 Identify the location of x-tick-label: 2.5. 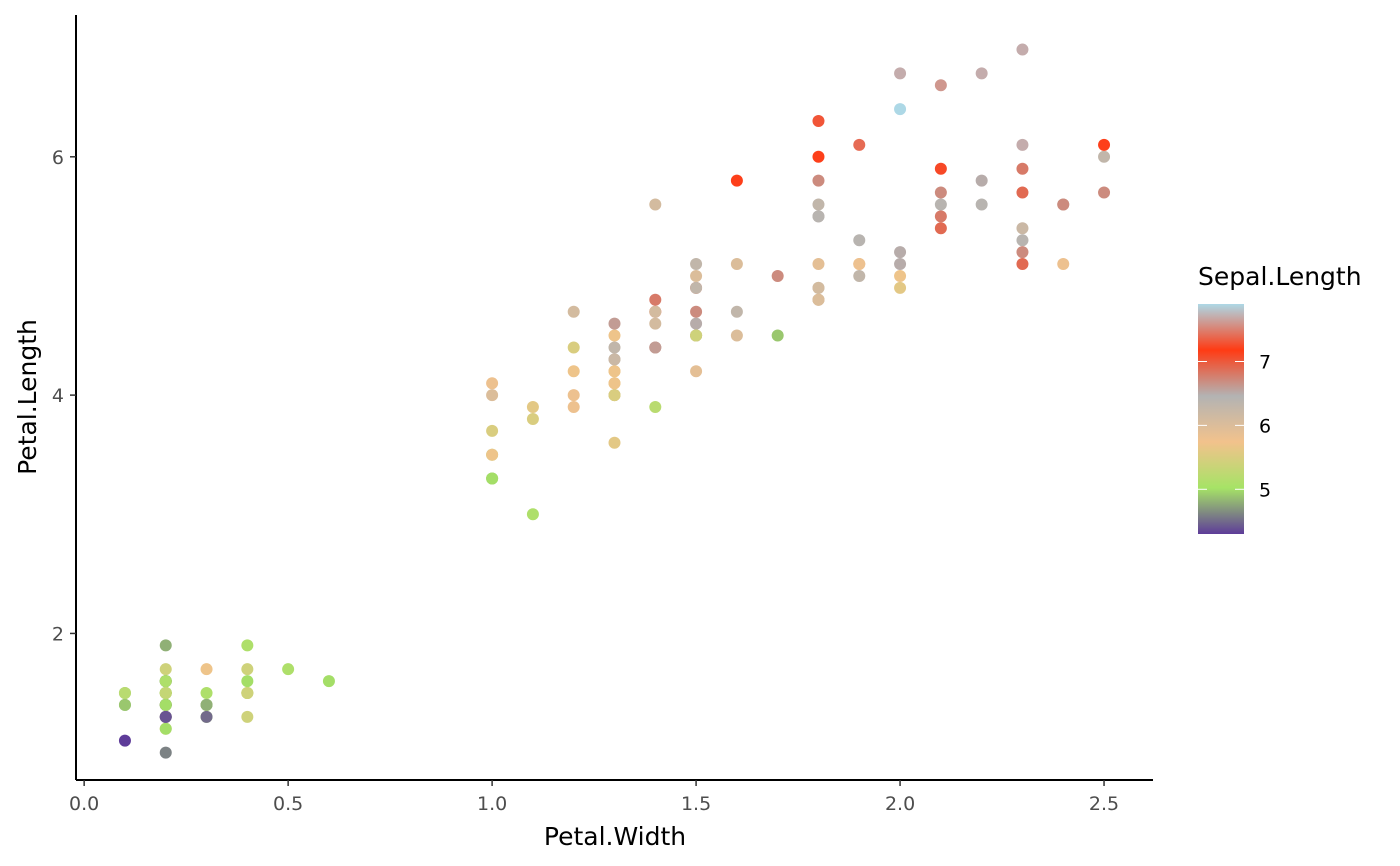
(1104, 804).